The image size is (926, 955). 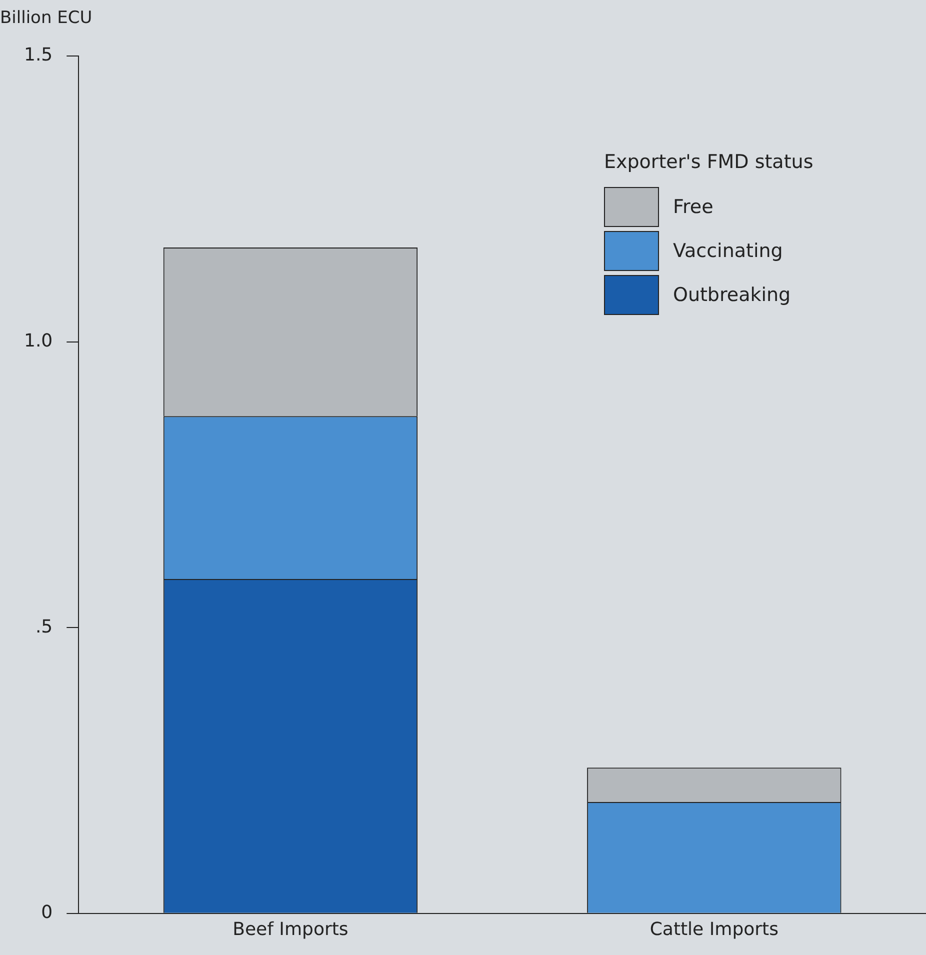 What do you see at coordinates (44, 627) in the screenshot?
I see `y-tick-label: .5` at bounding box center [44, 627].